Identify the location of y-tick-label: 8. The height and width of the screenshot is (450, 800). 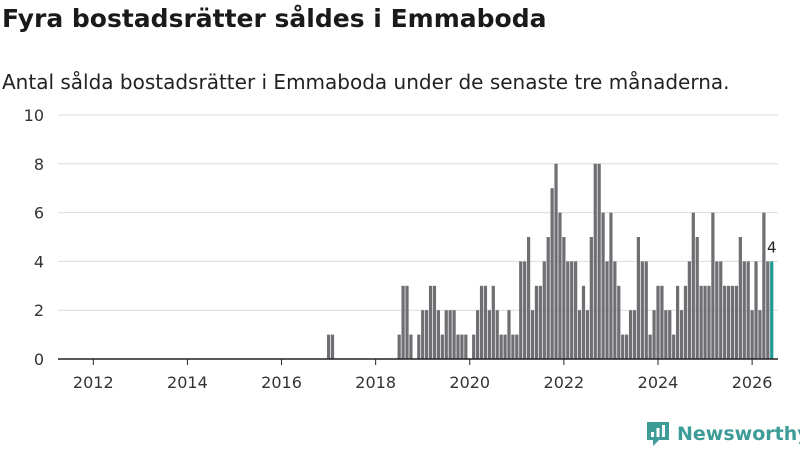
(39, 164).